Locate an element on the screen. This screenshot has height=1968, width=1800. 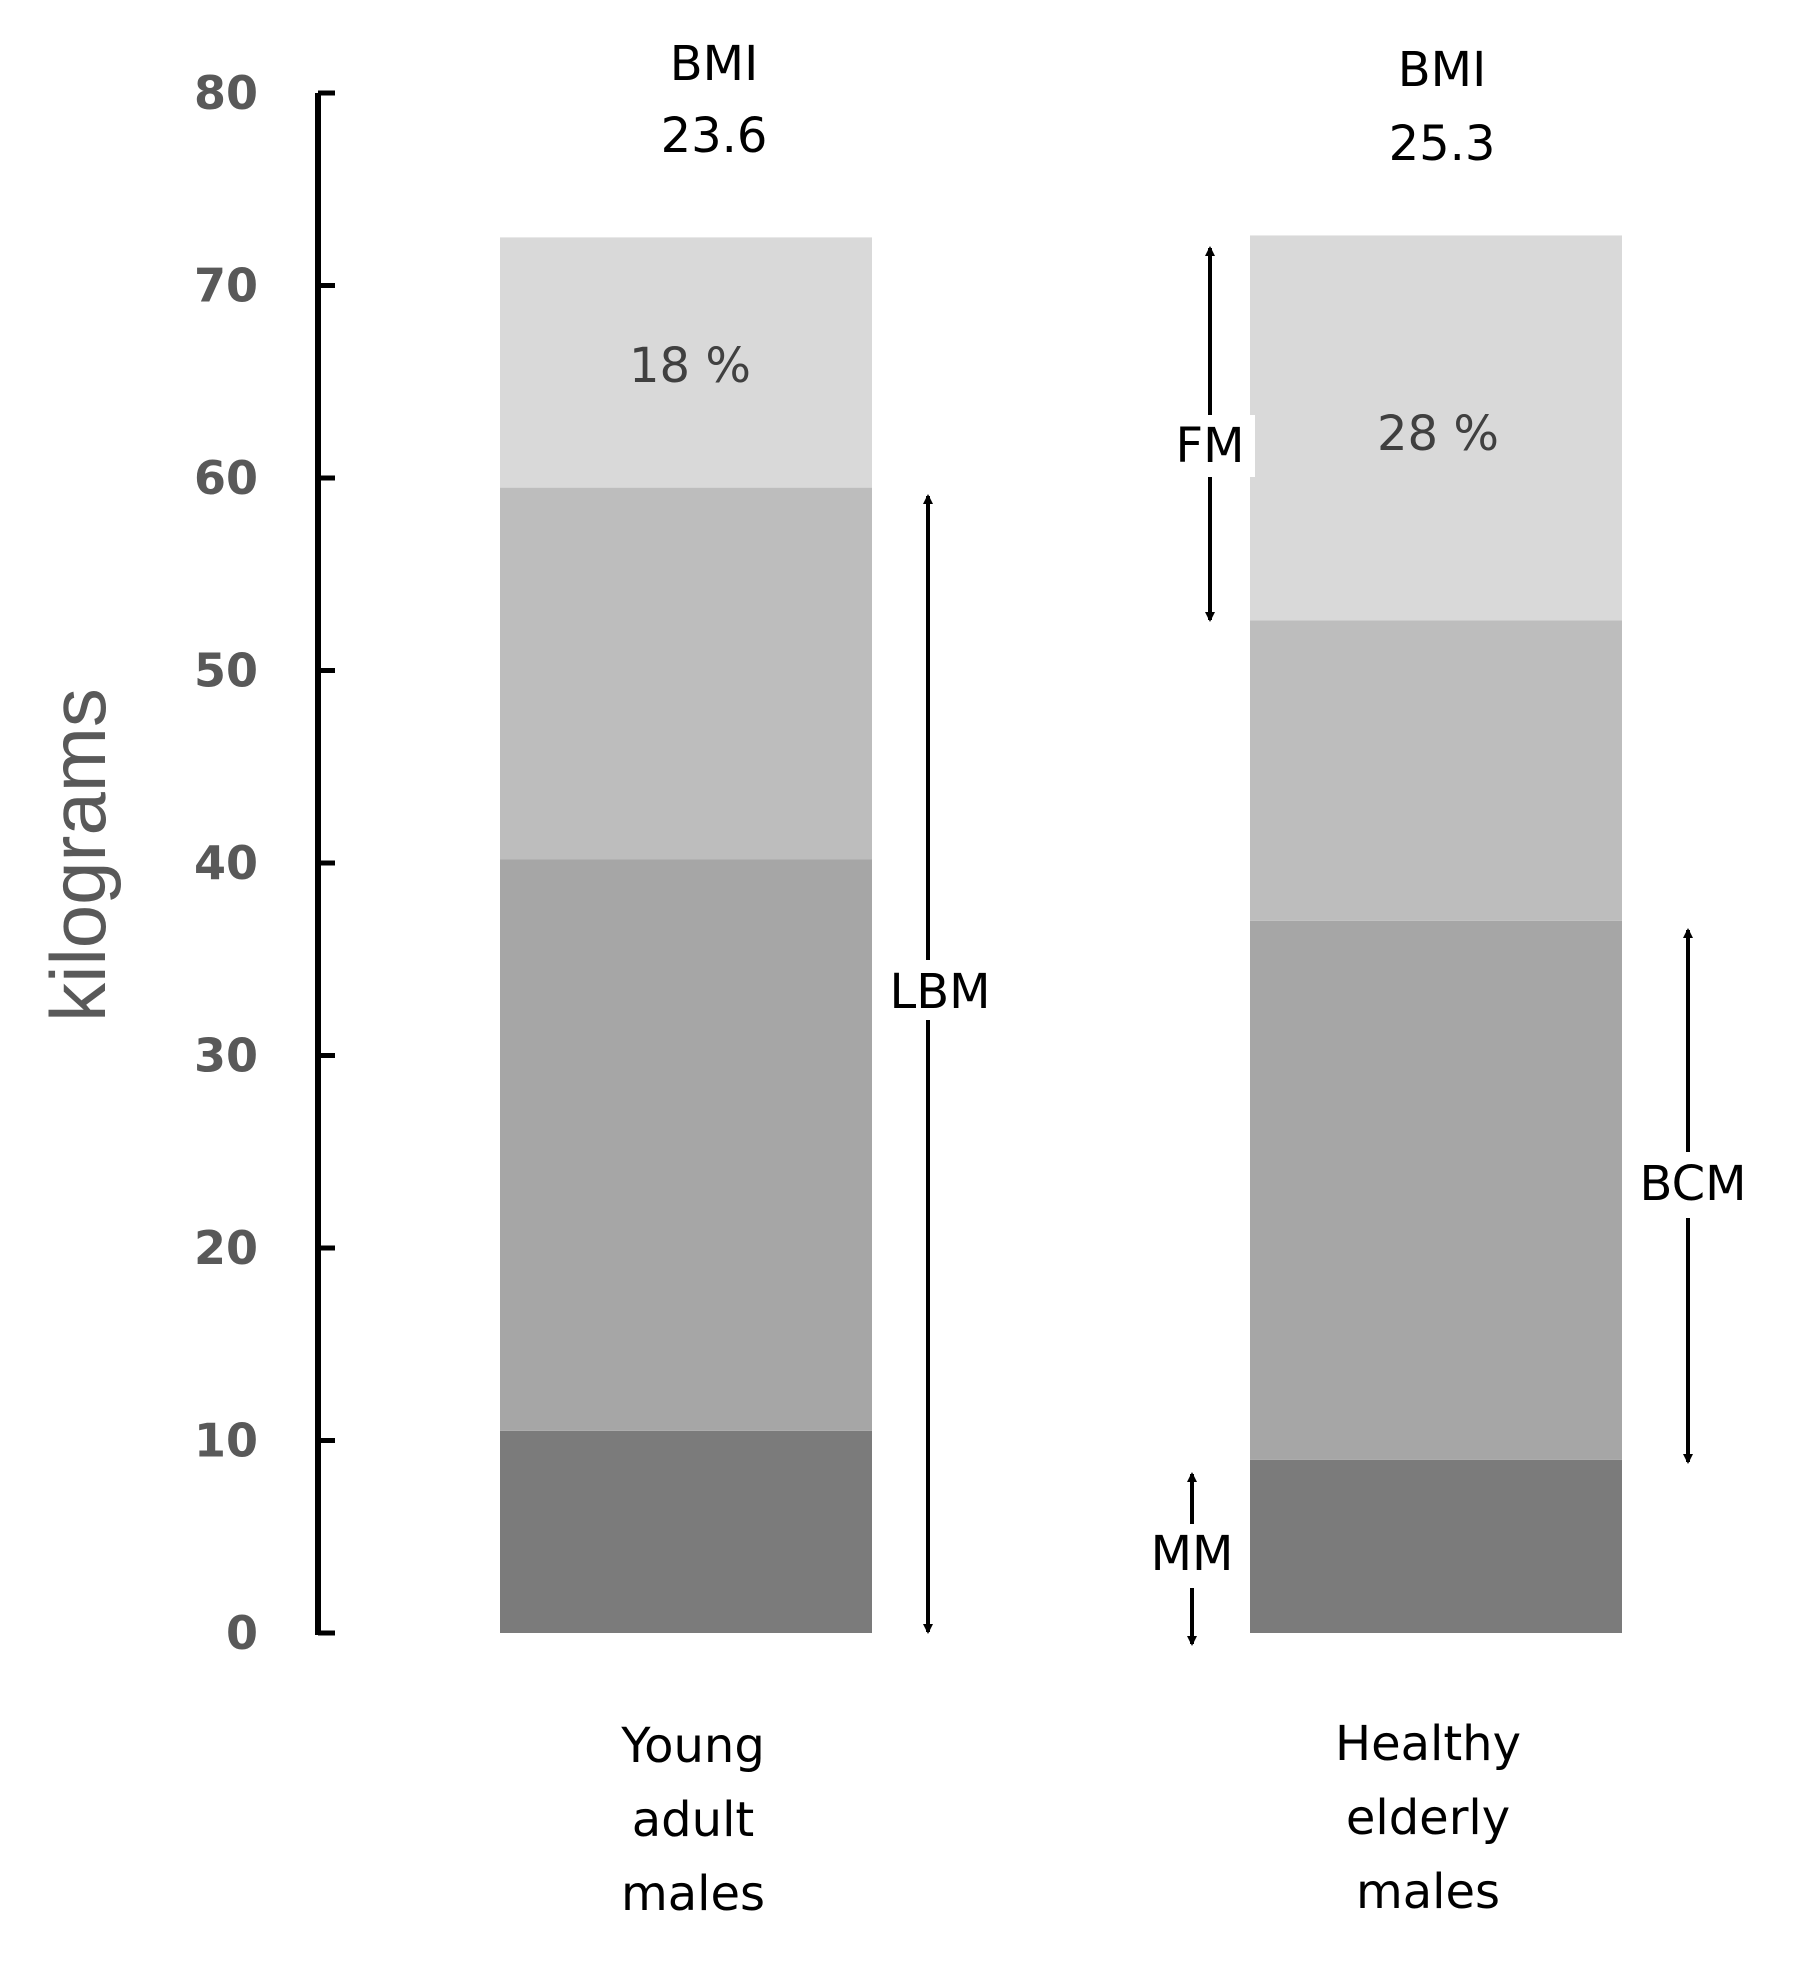
bmi-label-elderly: BMI is located at coordinates (1442, 70).